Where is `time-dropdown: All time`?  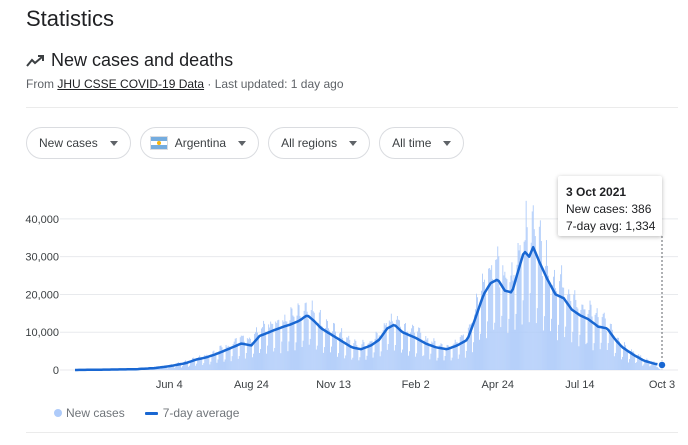
time-dropdown: All time is located at coordinates (422, 143).